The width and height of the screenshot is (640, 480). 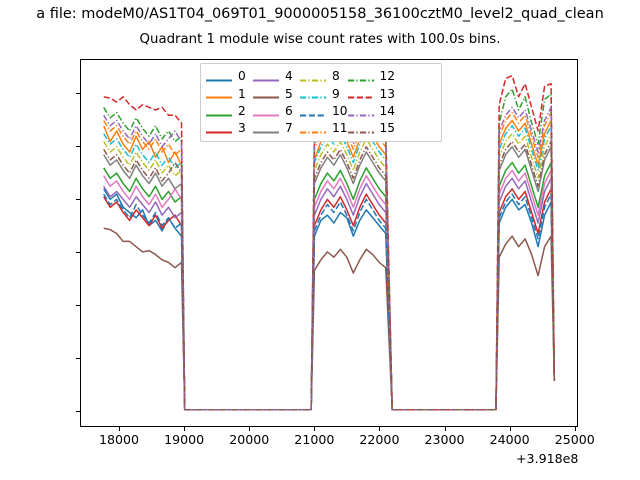 I want to click on legend-item-7: 7, so click(x=276, y=128).